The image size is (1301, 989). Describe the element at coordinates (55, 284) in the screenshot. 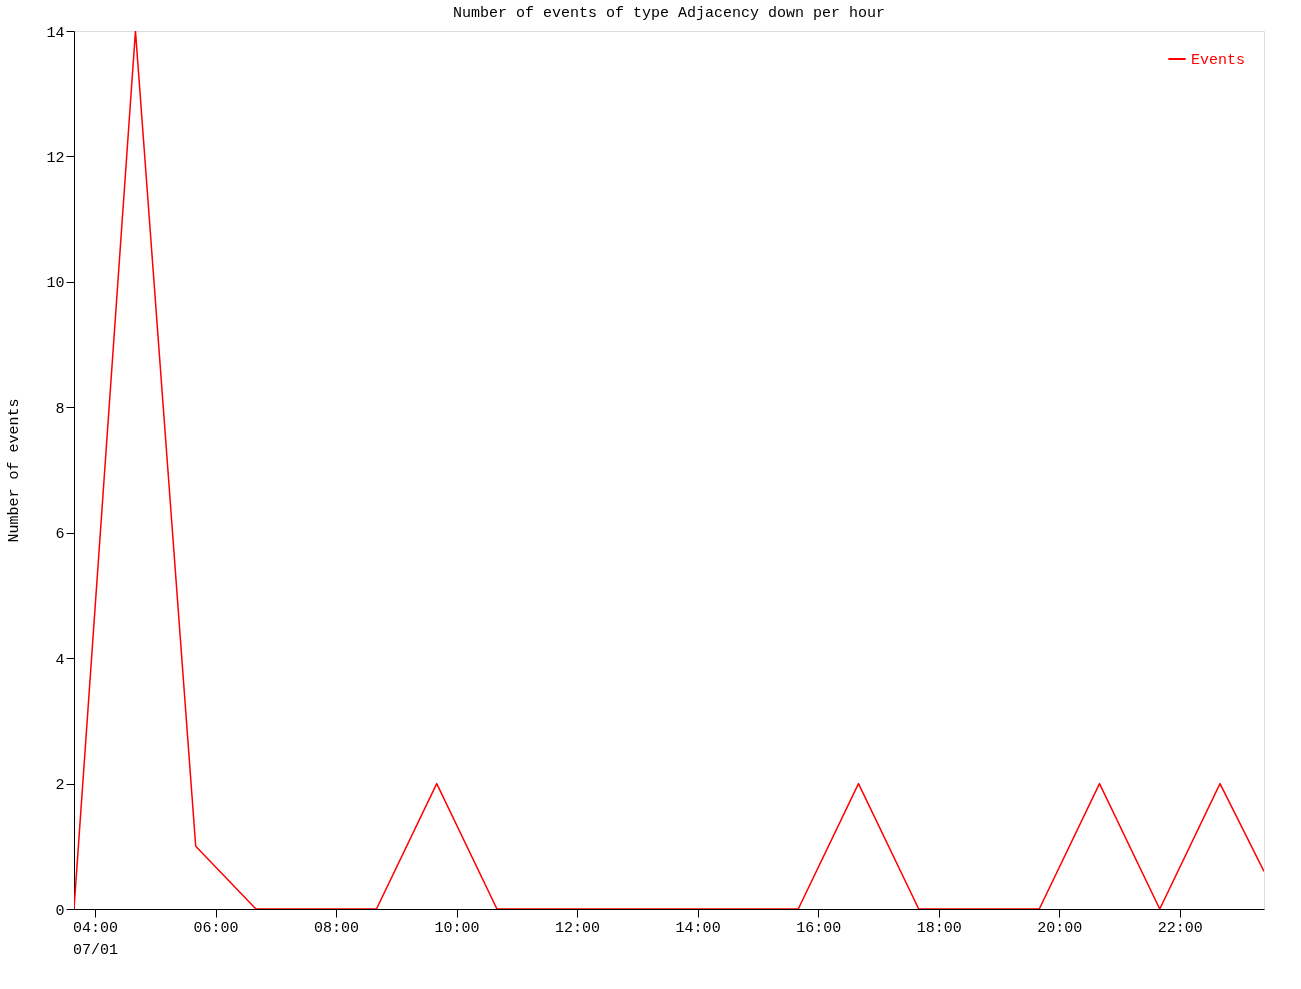

I see `y-tick-label: 10` at that location.